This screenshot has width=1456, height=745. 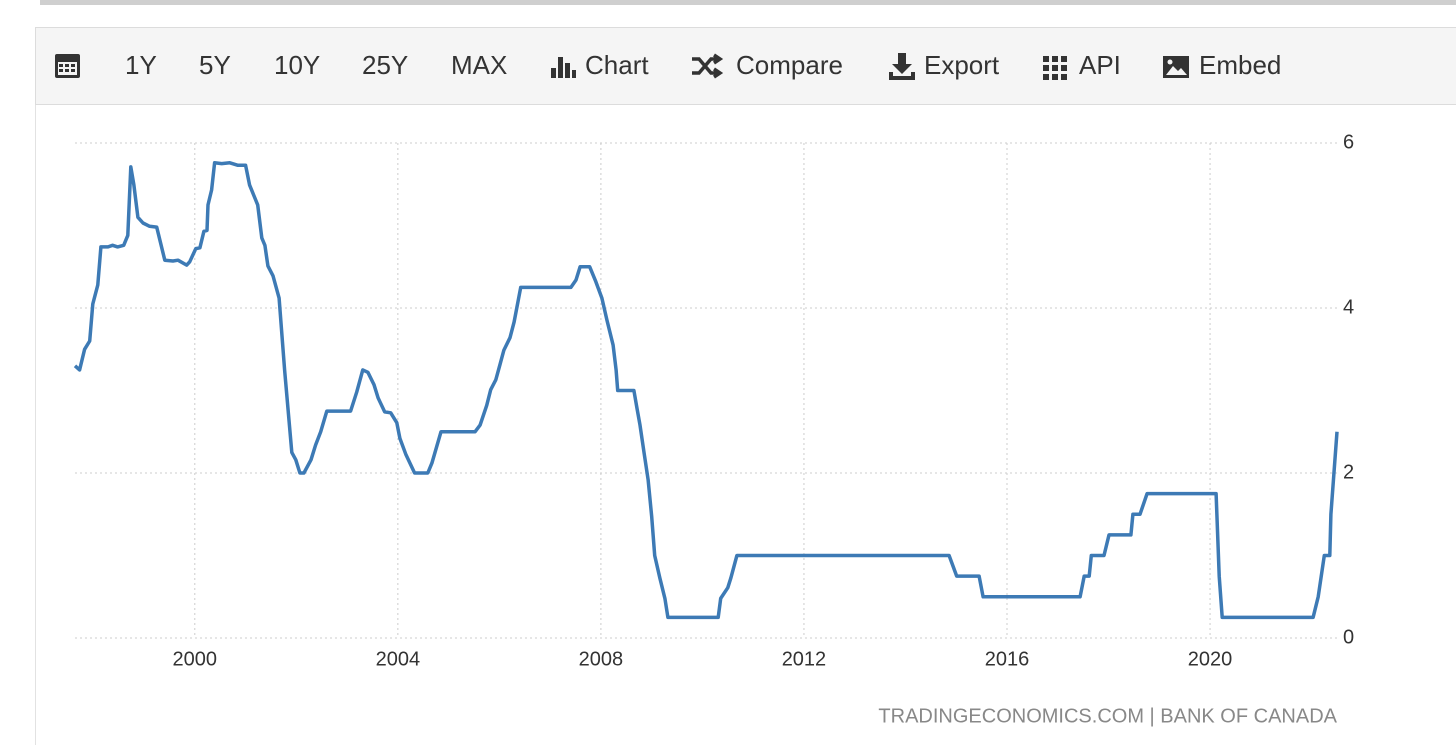 What do you see at coordinates (1170, 62) in the screenshot?
I see `embed-icon-sun` at bounding box center [1170, 62].